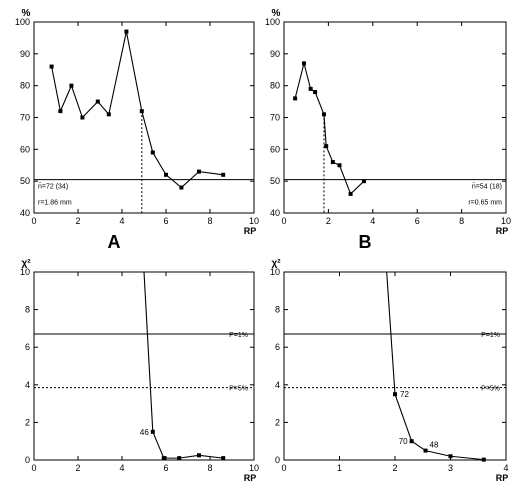 Image resolution: width=528 pixels, height=500 pixels. What do you see at coordinates (339, 468) in the screenshot?
I see `x-tick-label: 1` at bounding box center [339, 468].